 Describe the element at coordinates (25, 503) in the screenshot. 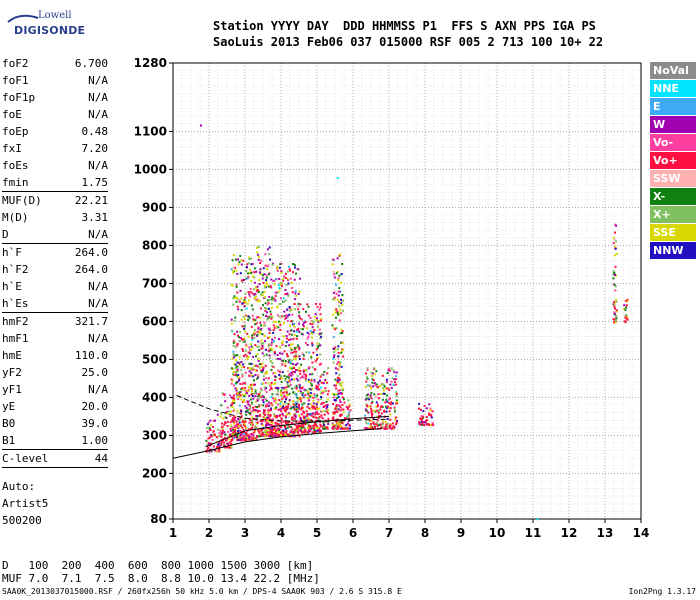

I see `autoscaling-info: Auto: Artist5 500200` at that location.